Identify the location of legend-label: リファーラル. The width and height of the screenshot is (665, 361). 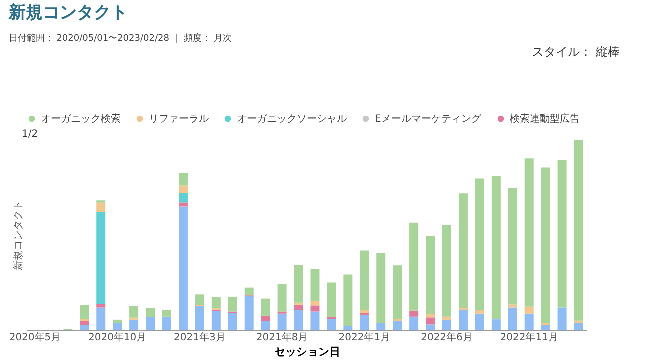
(179, 119).